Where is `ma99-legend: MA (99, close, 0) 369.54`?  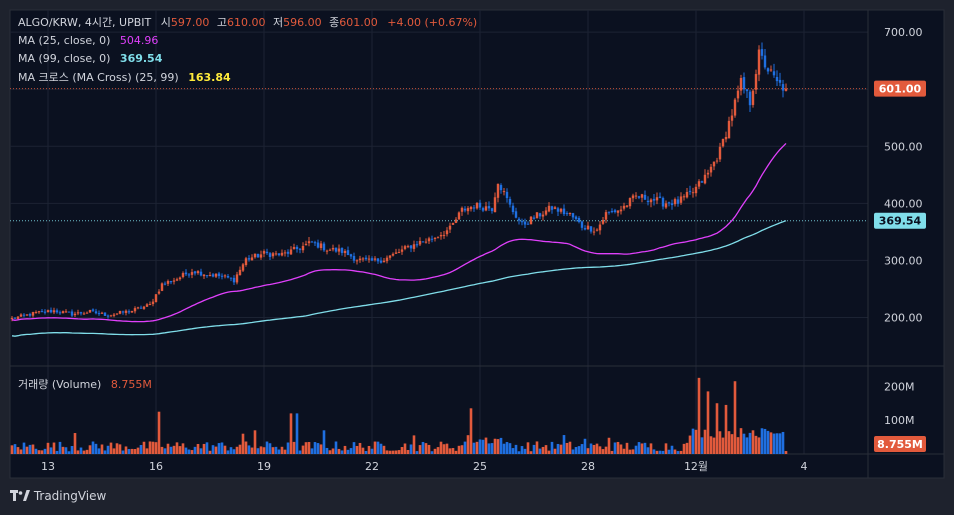
ma99-legend: MA (99, close, 0) 369.54 is located at coordinates (90, 58).